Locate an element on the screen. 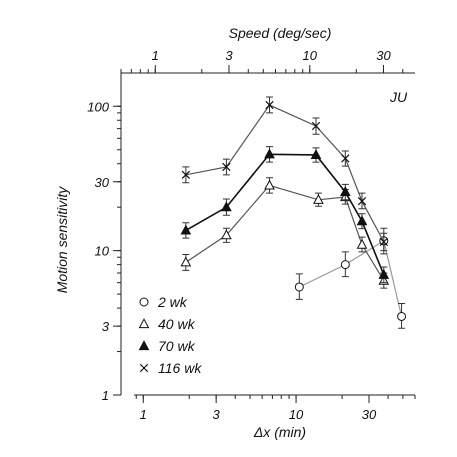  top-tick-label: 30 is located at coordinates (383, 55).